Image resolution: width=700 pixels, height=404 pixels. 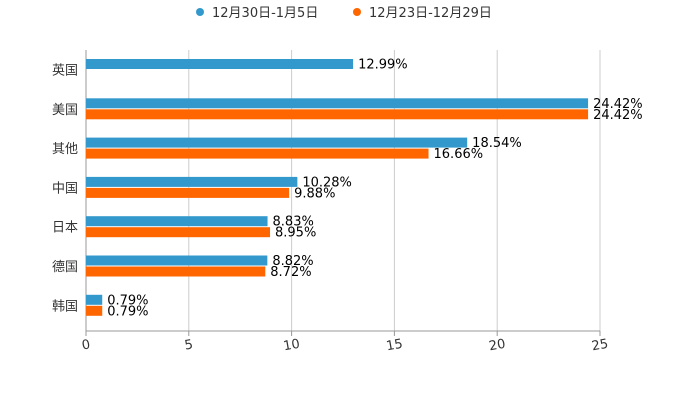 I want to click on y-tick-label-3: 中国, so click(x=65, y=188).